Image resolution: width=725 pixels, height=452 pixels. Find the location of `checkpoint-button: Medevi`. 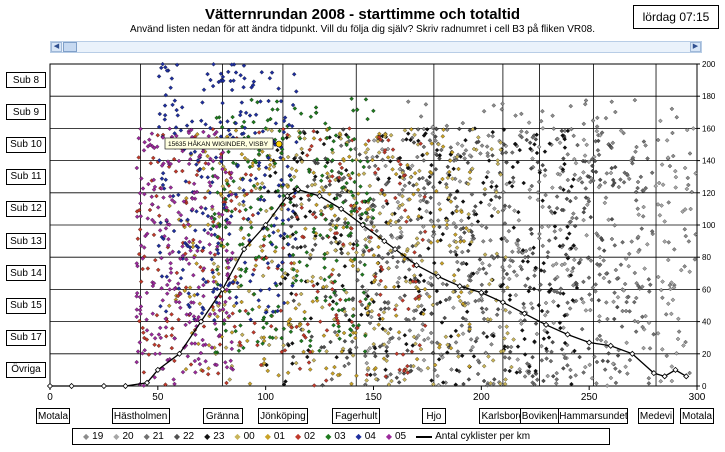

checkpoint-button: Medevi is located at coordinates (656, 416).